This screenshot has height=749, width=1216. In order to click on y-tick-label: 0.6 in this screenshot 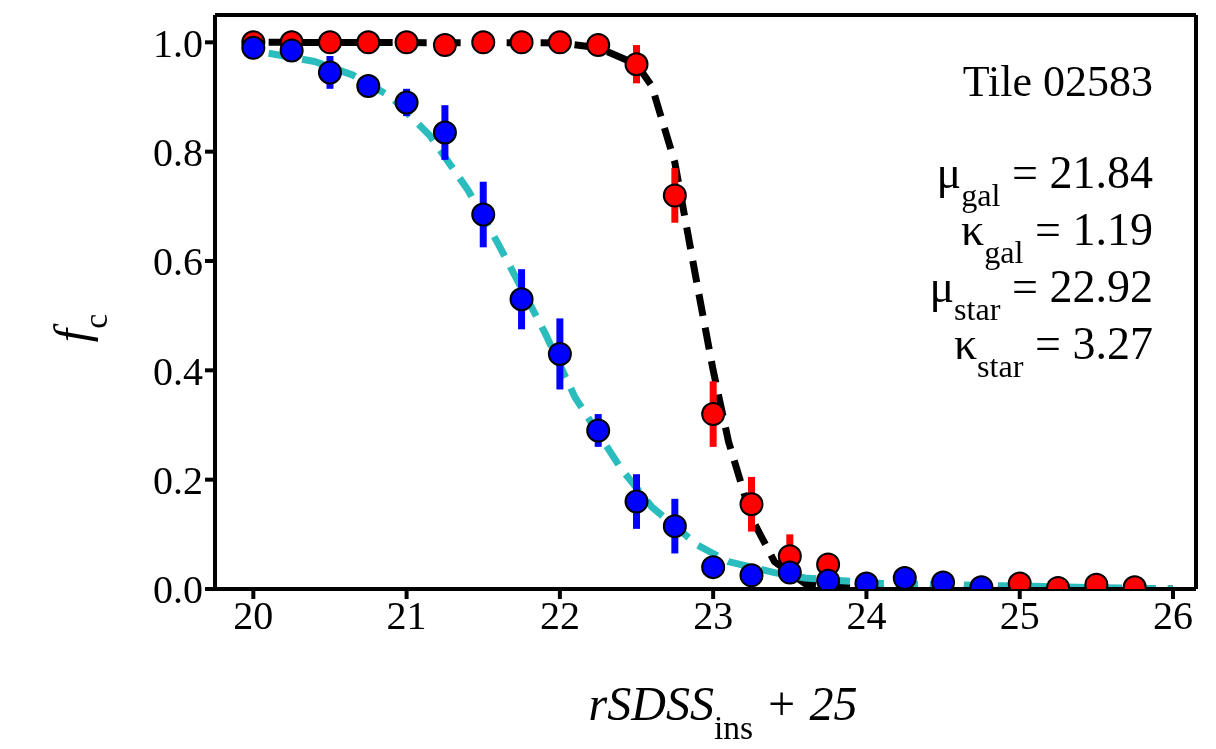, I will do `click(178, 262)`.